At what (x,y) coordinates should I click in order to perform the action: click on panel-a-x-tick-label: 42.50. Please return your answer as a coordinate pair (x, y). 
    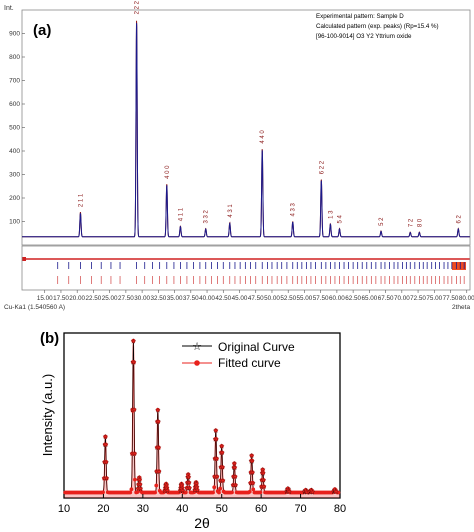
    Looking at the image, I should click on (223, 298).